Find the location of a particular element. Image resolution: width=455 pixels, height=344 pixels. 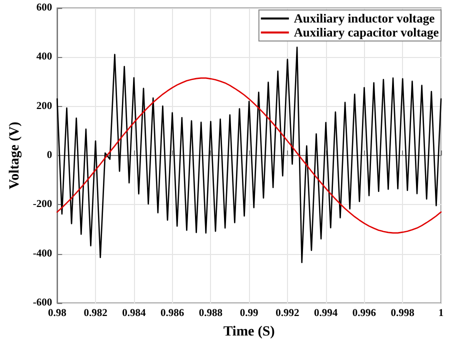

x-tick-label: 0.996 is located at coordinates (364, 313).